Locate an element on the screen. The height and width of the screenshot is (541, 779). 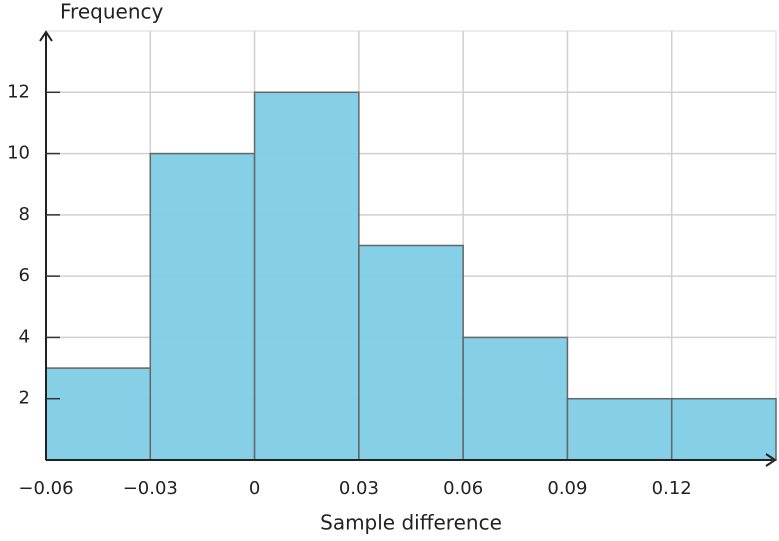
y-axis-arrow is located at coordinates (46, 36).